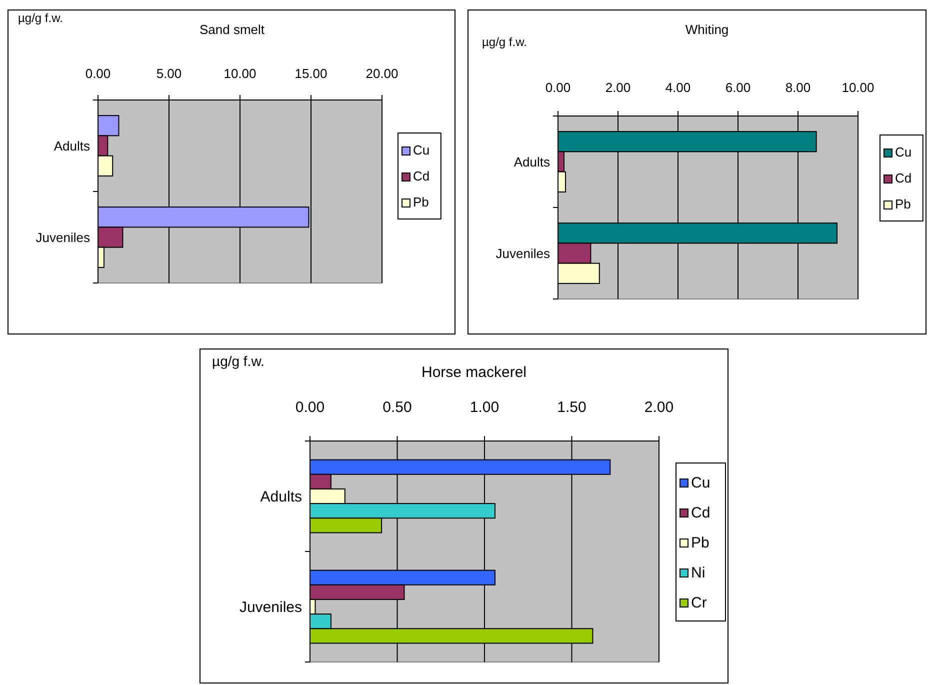  Describe the element at coordinates (232, 29) in the screenshot. I see `chart-title: Sand smelt` at that location.